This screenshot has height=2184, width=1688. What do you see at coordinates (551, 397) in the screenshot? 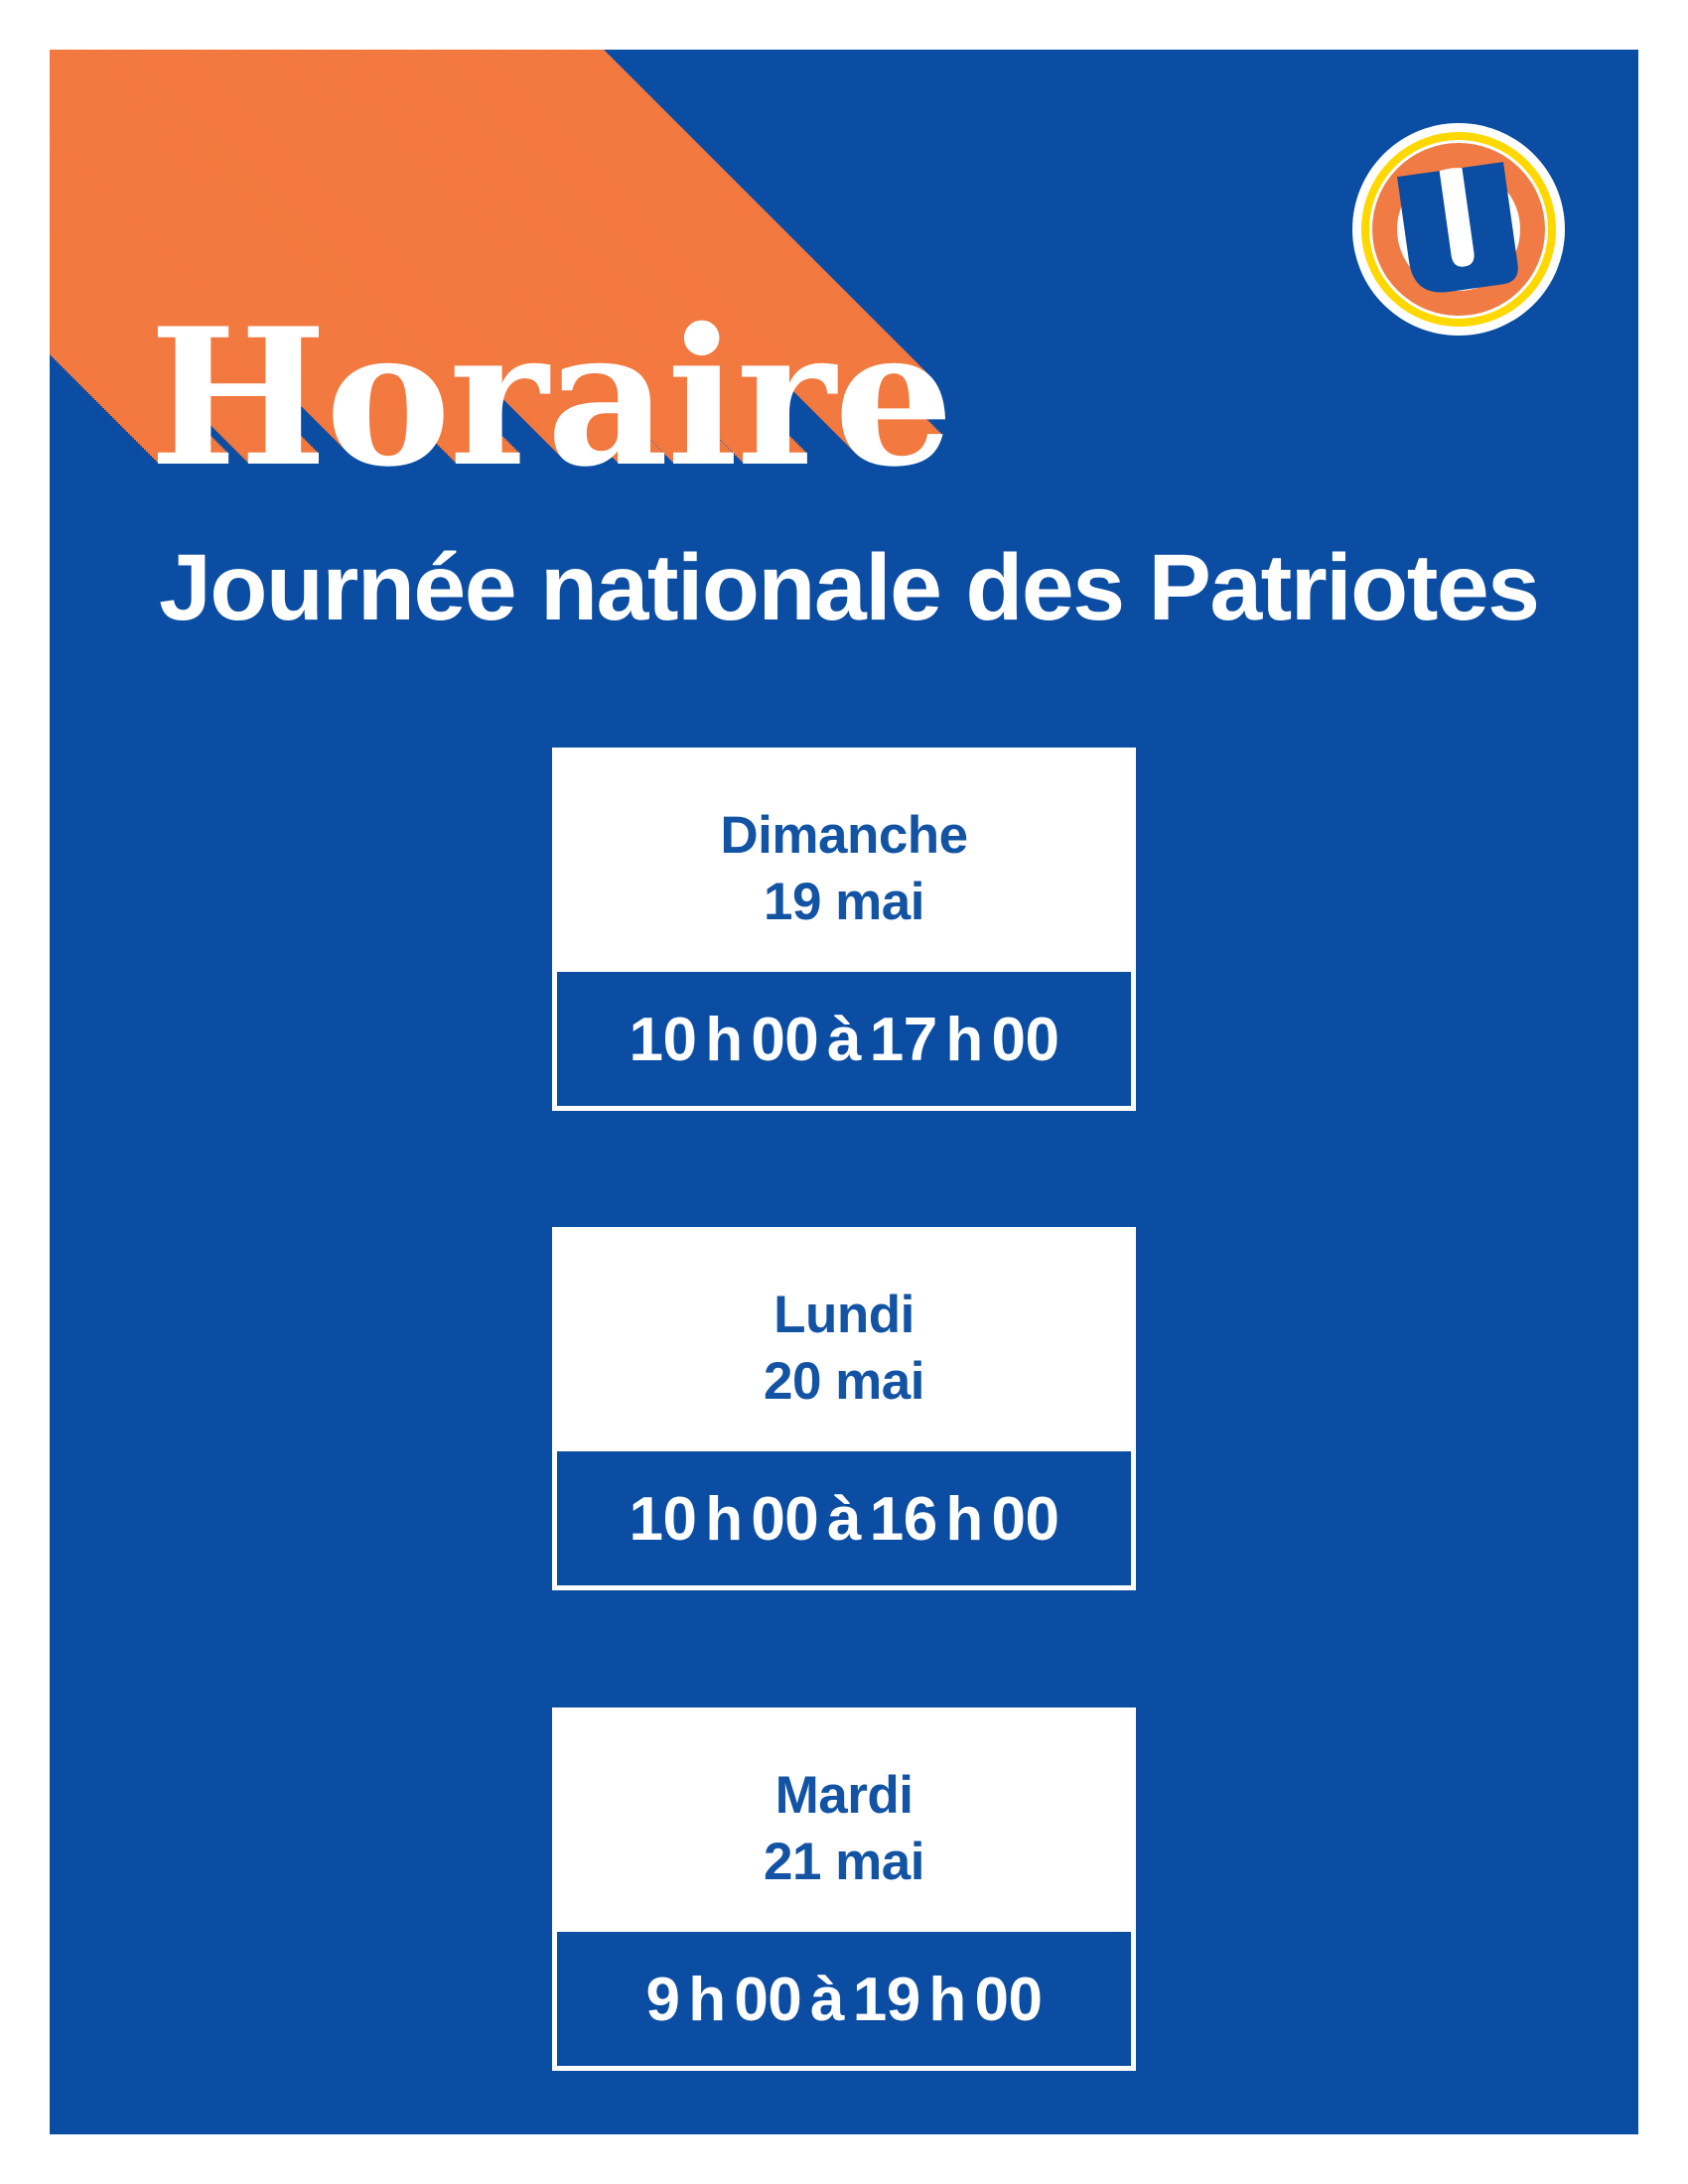
I see `page-title: Horaire` at bounding box center [551, 397].